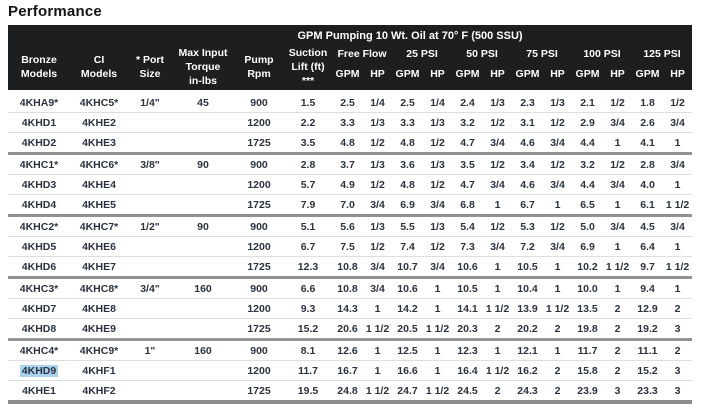  What do you see at coordinates (39, 226) in the screenshot?
I see `bronze-model-cell: 4KHC2*` at bounding box center [39, 226].